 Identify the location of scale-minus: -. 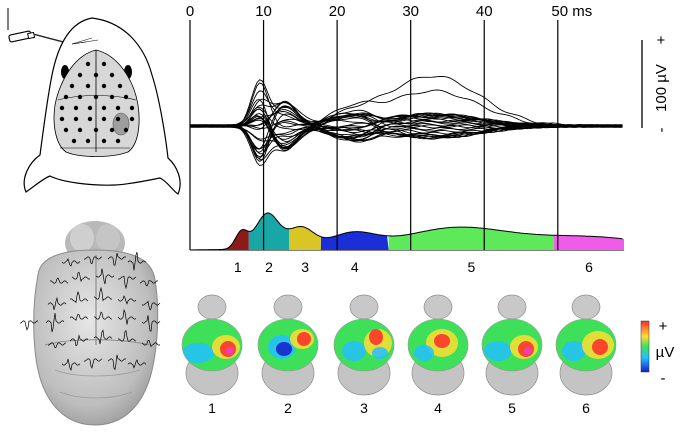
(661, 130).